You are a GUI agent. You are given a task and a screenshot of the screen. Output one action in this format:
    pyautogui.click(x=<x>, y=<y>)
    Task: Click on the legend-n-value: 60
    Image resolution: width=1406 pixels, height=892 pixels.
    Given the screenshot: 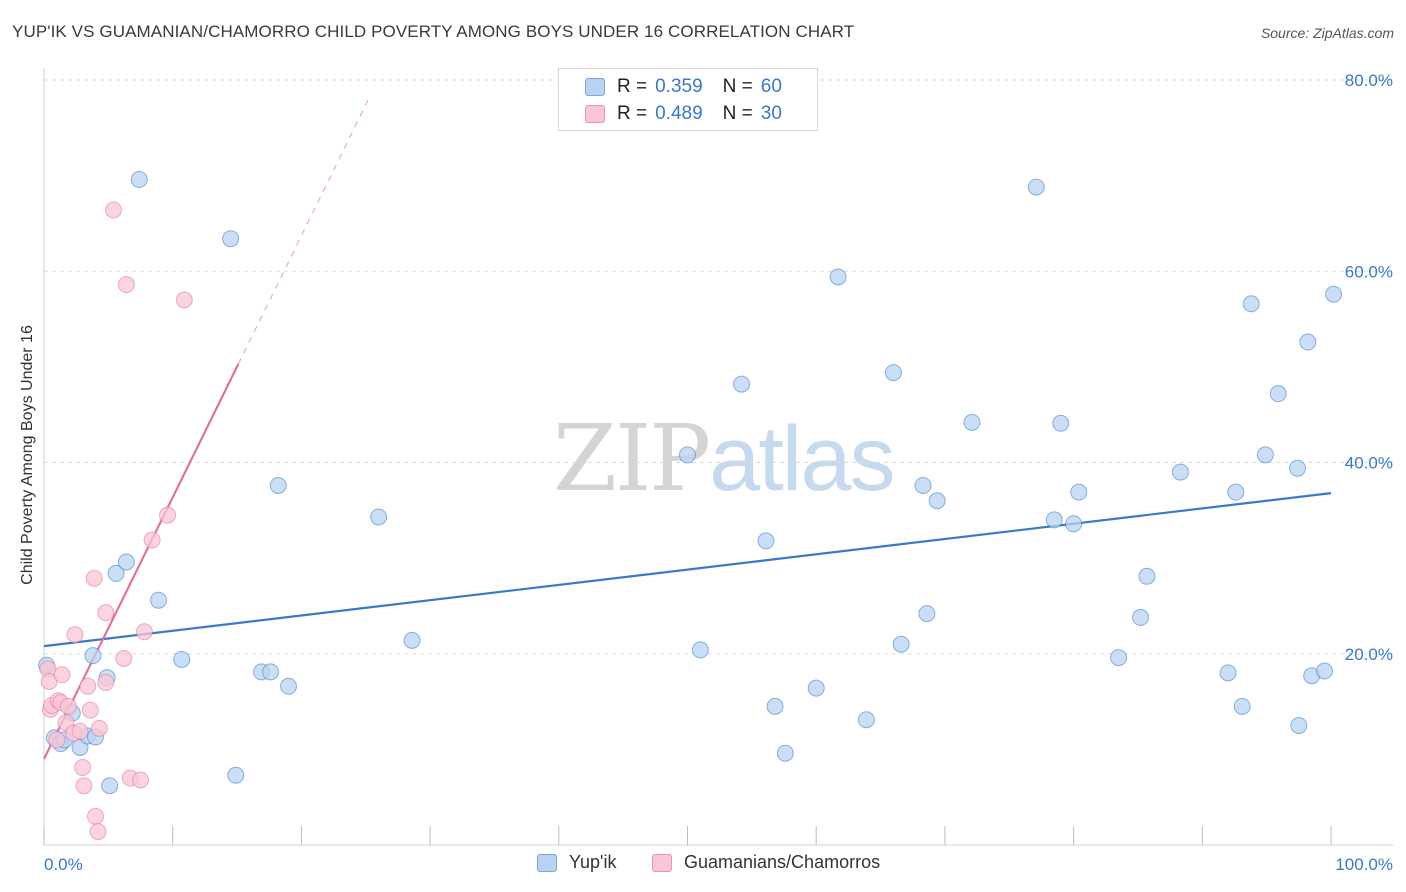 What is the action you would take?
    pyautogui.click(x=771, y=86)
    